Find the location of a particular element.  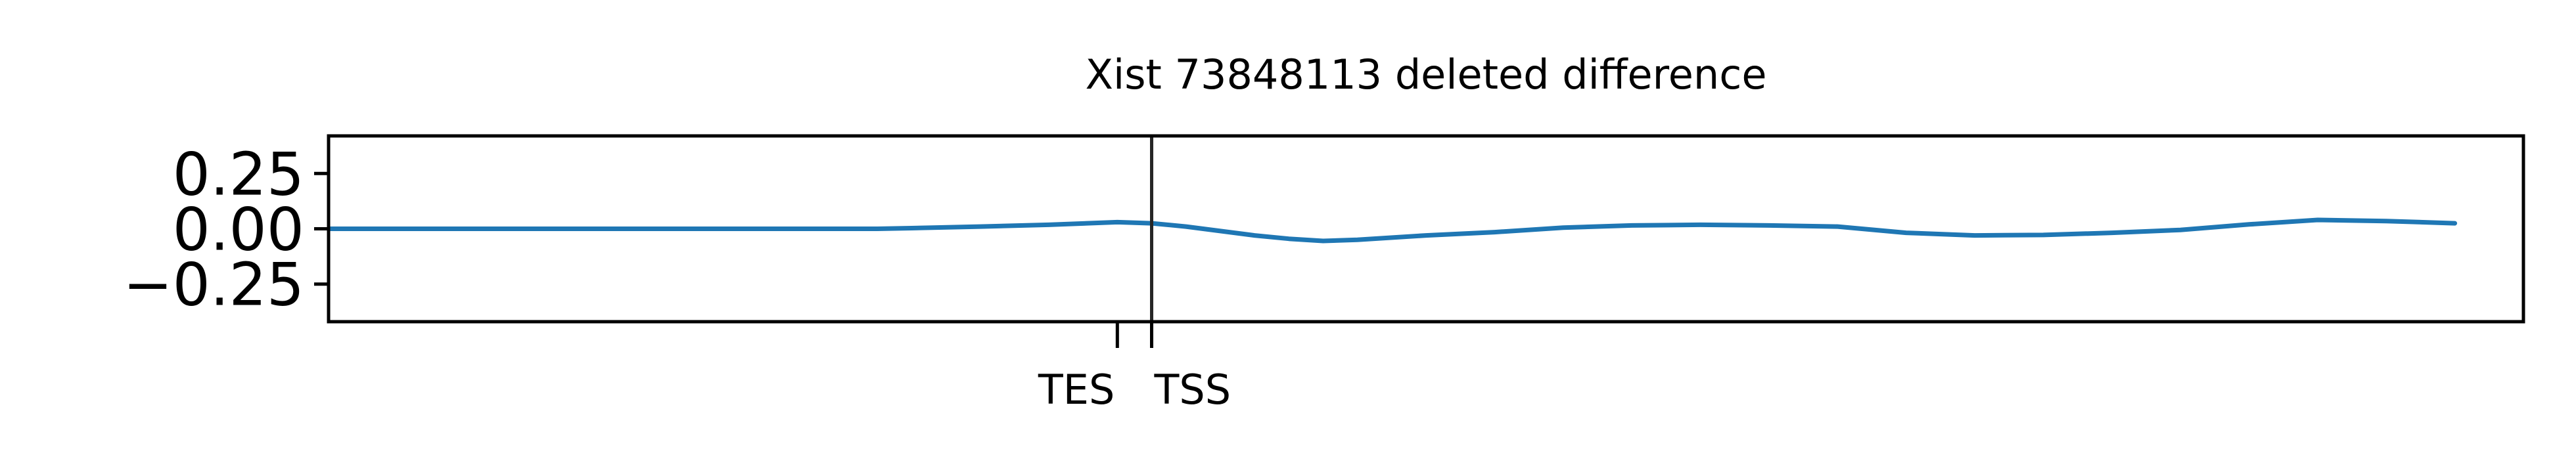

y-tick-label-2: −0.25 is located at coordinates (214, 285).